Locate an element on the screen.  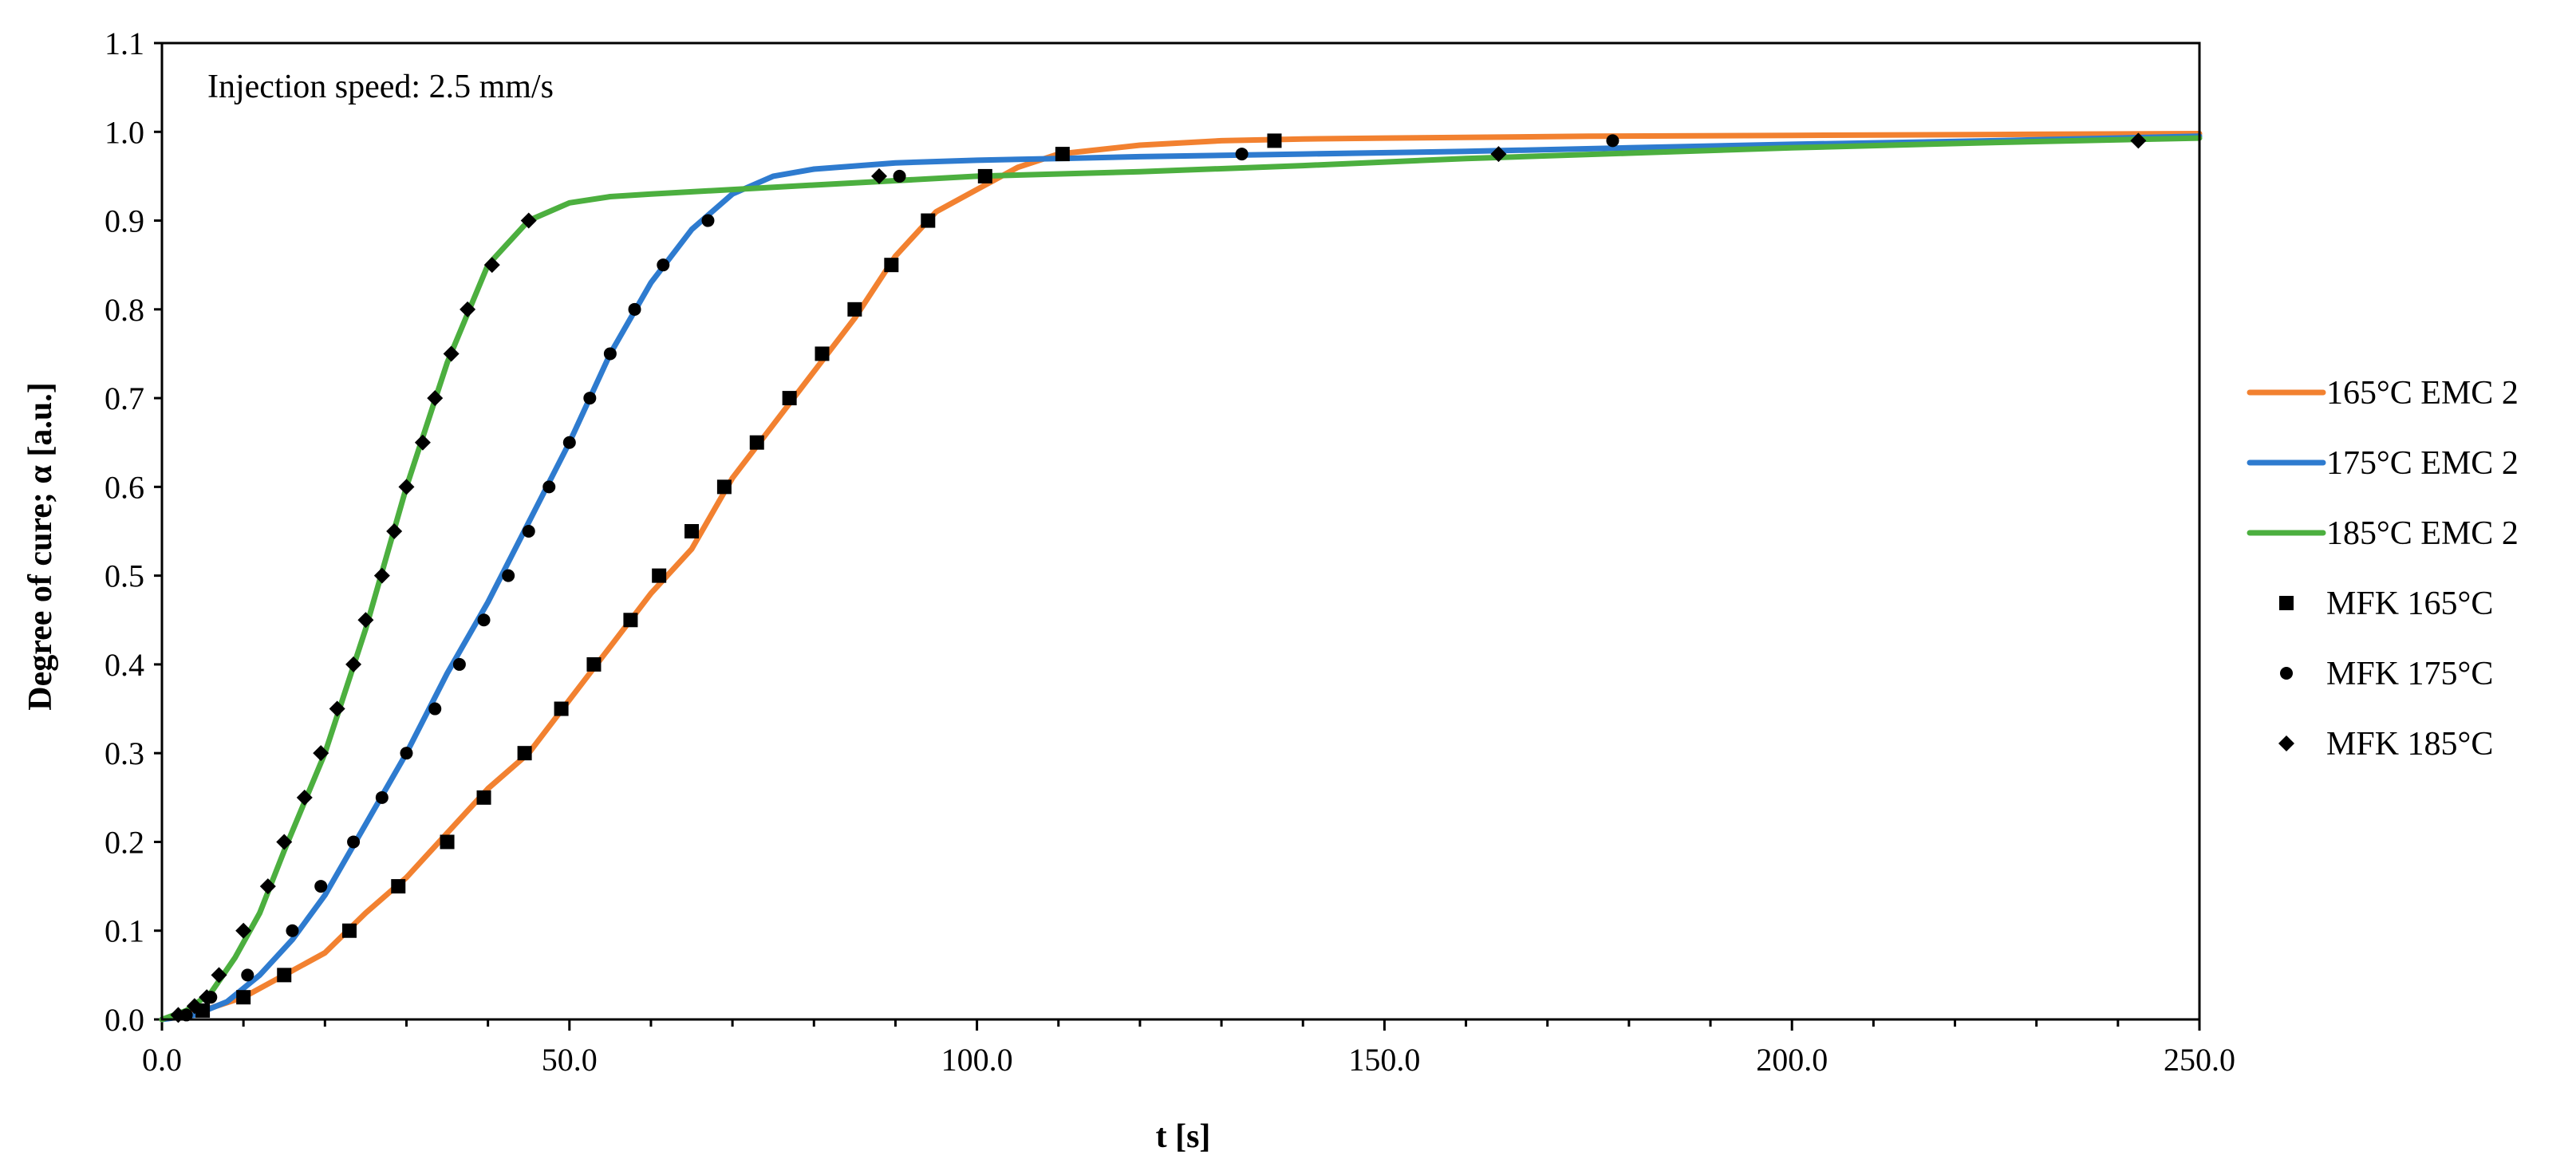
y-tick-label: 0.1 is located at coordinates (125, 931).